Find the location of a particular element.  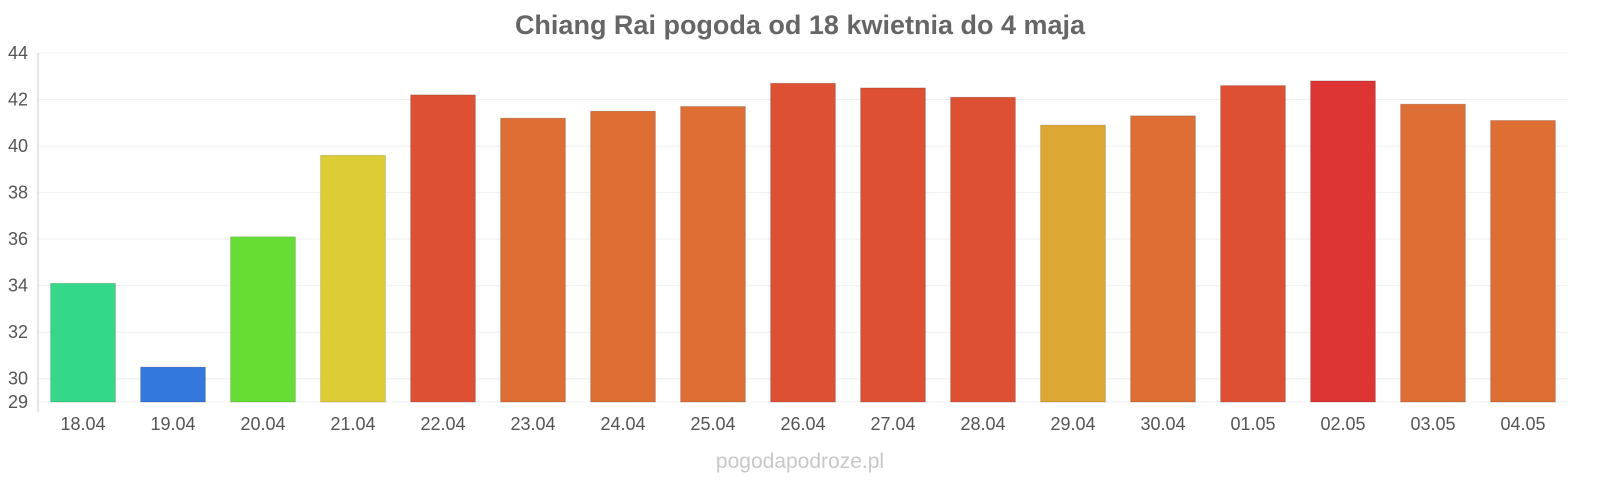

bar-29.04 is located at coordinates (1073, 263).